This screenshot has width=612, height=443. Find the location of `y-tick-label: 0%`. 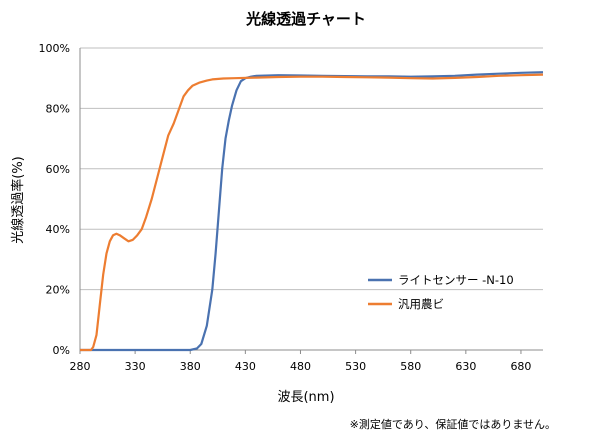

y-tick-label: 0% is located at coordinates (61, 350).